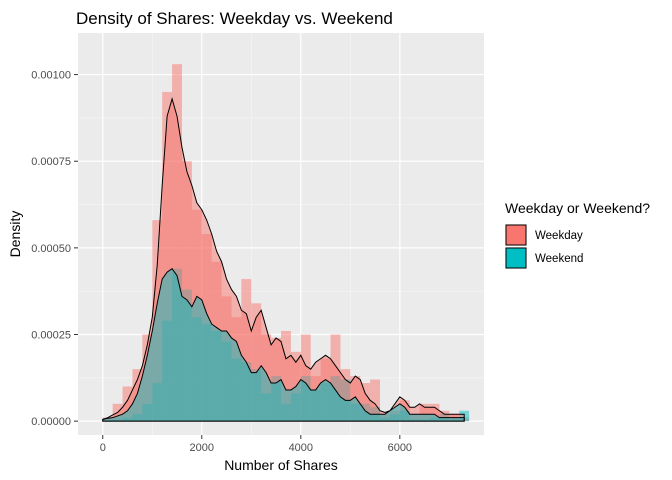 This screenshot has height=480, width=672. What do you see at coordinates (516, 235) in the screenshot?
I see `legend-key-weekday` at bounding box center [516, 235].